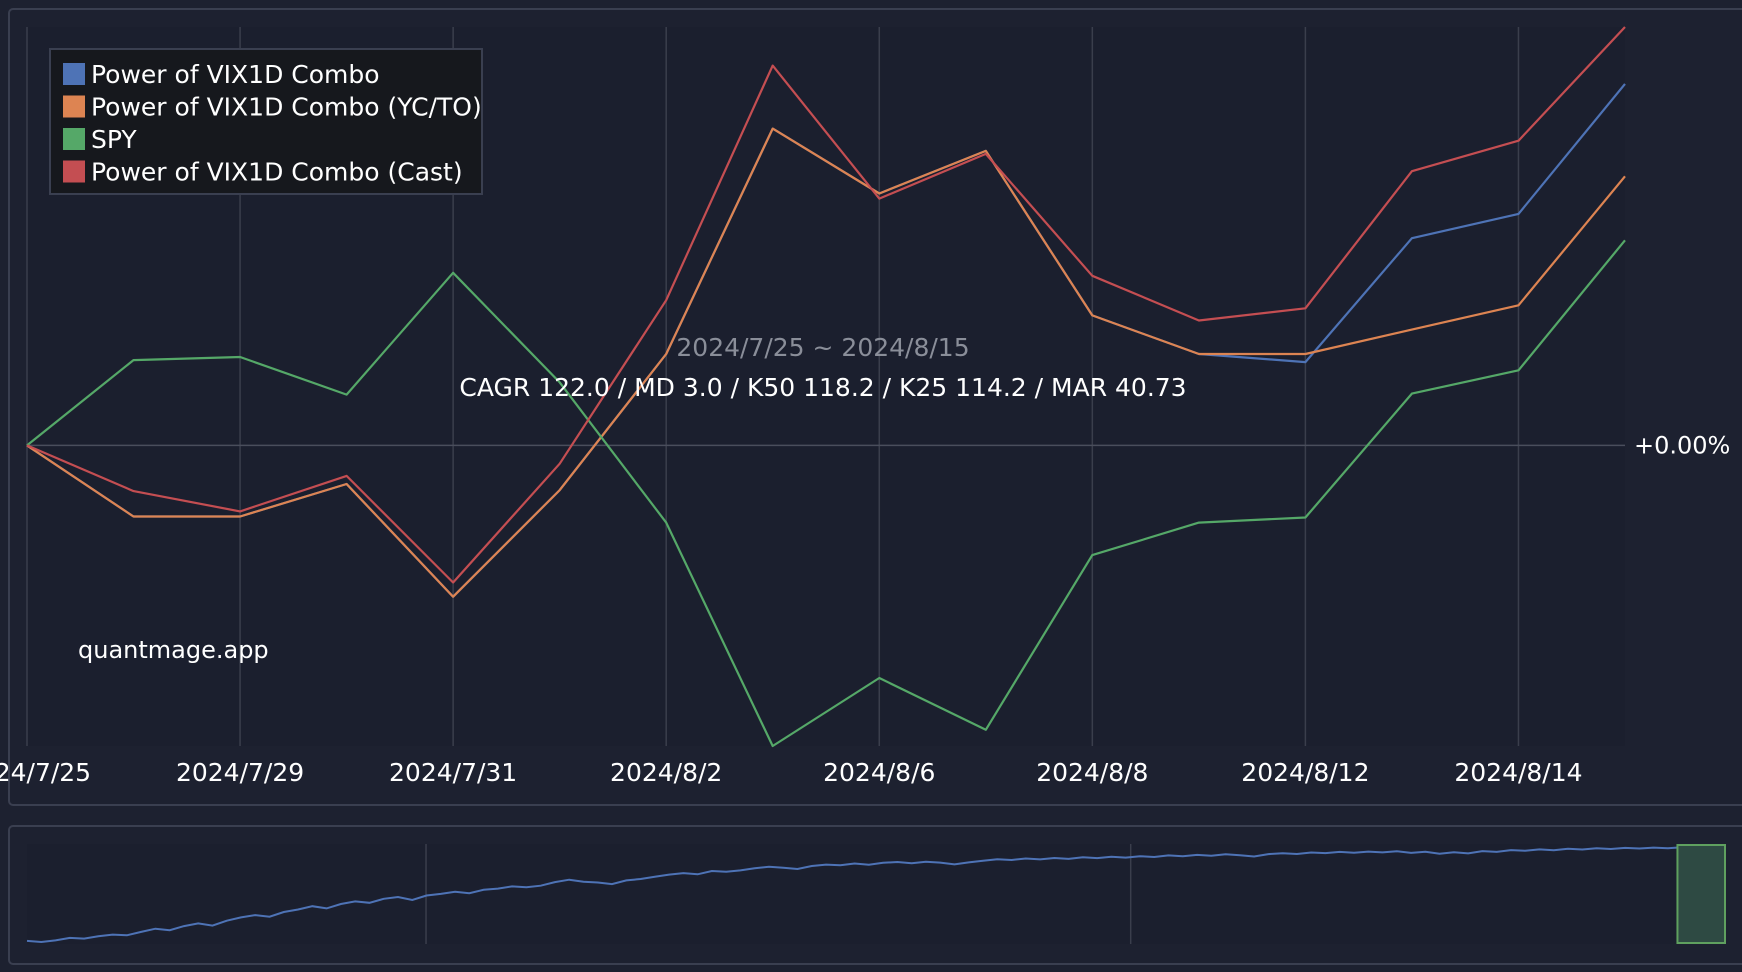 The height and width of the screenshot is (972, 1742). Describe the element at coordinates (1701, 894) in the screenshot. I see `navigator-selection-window` at that location.